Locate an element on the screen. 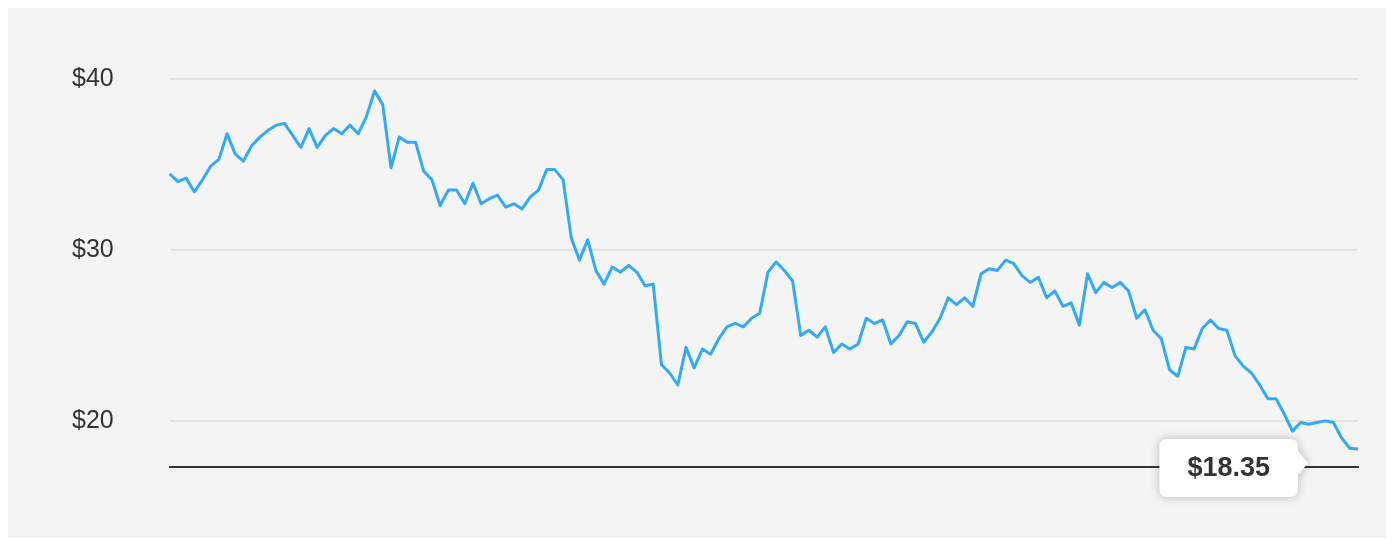  annotation: $18.35 is located at coordinates (1229, 466).